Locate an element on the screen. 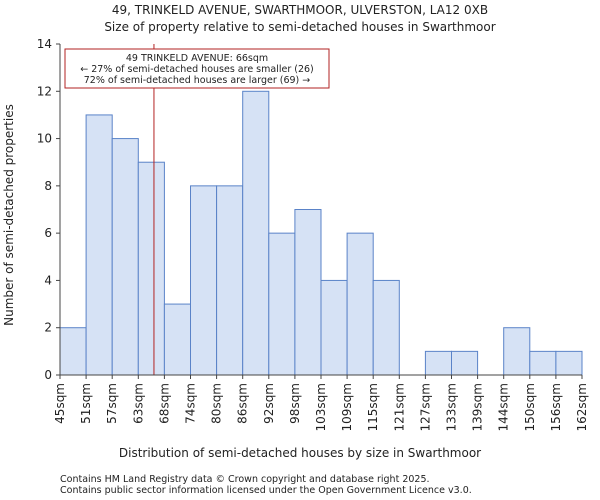 This screenshot has height=500, width=600. y-tick-label: 8 is located at coordinates (48, 186).